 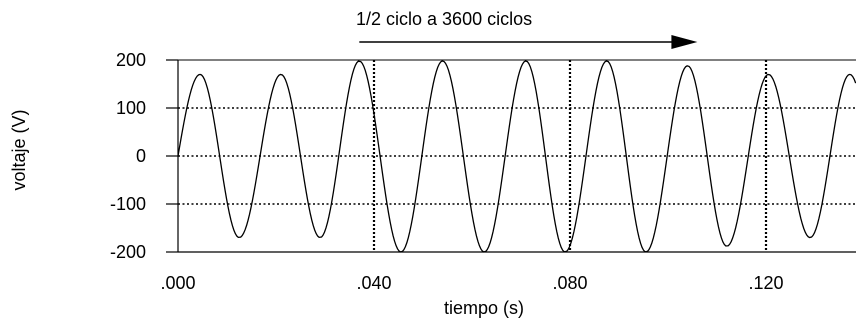 What do you see at coordinates (172, 156) in the screenshot?
I see `axes` at bounding box center [172, 156].